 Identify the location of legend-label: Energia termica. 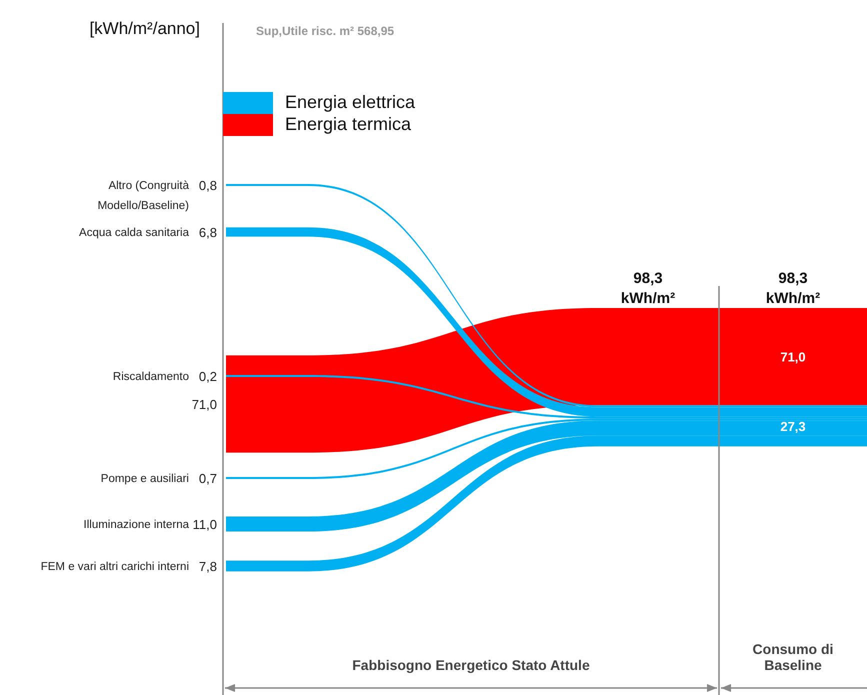
(348, 124).